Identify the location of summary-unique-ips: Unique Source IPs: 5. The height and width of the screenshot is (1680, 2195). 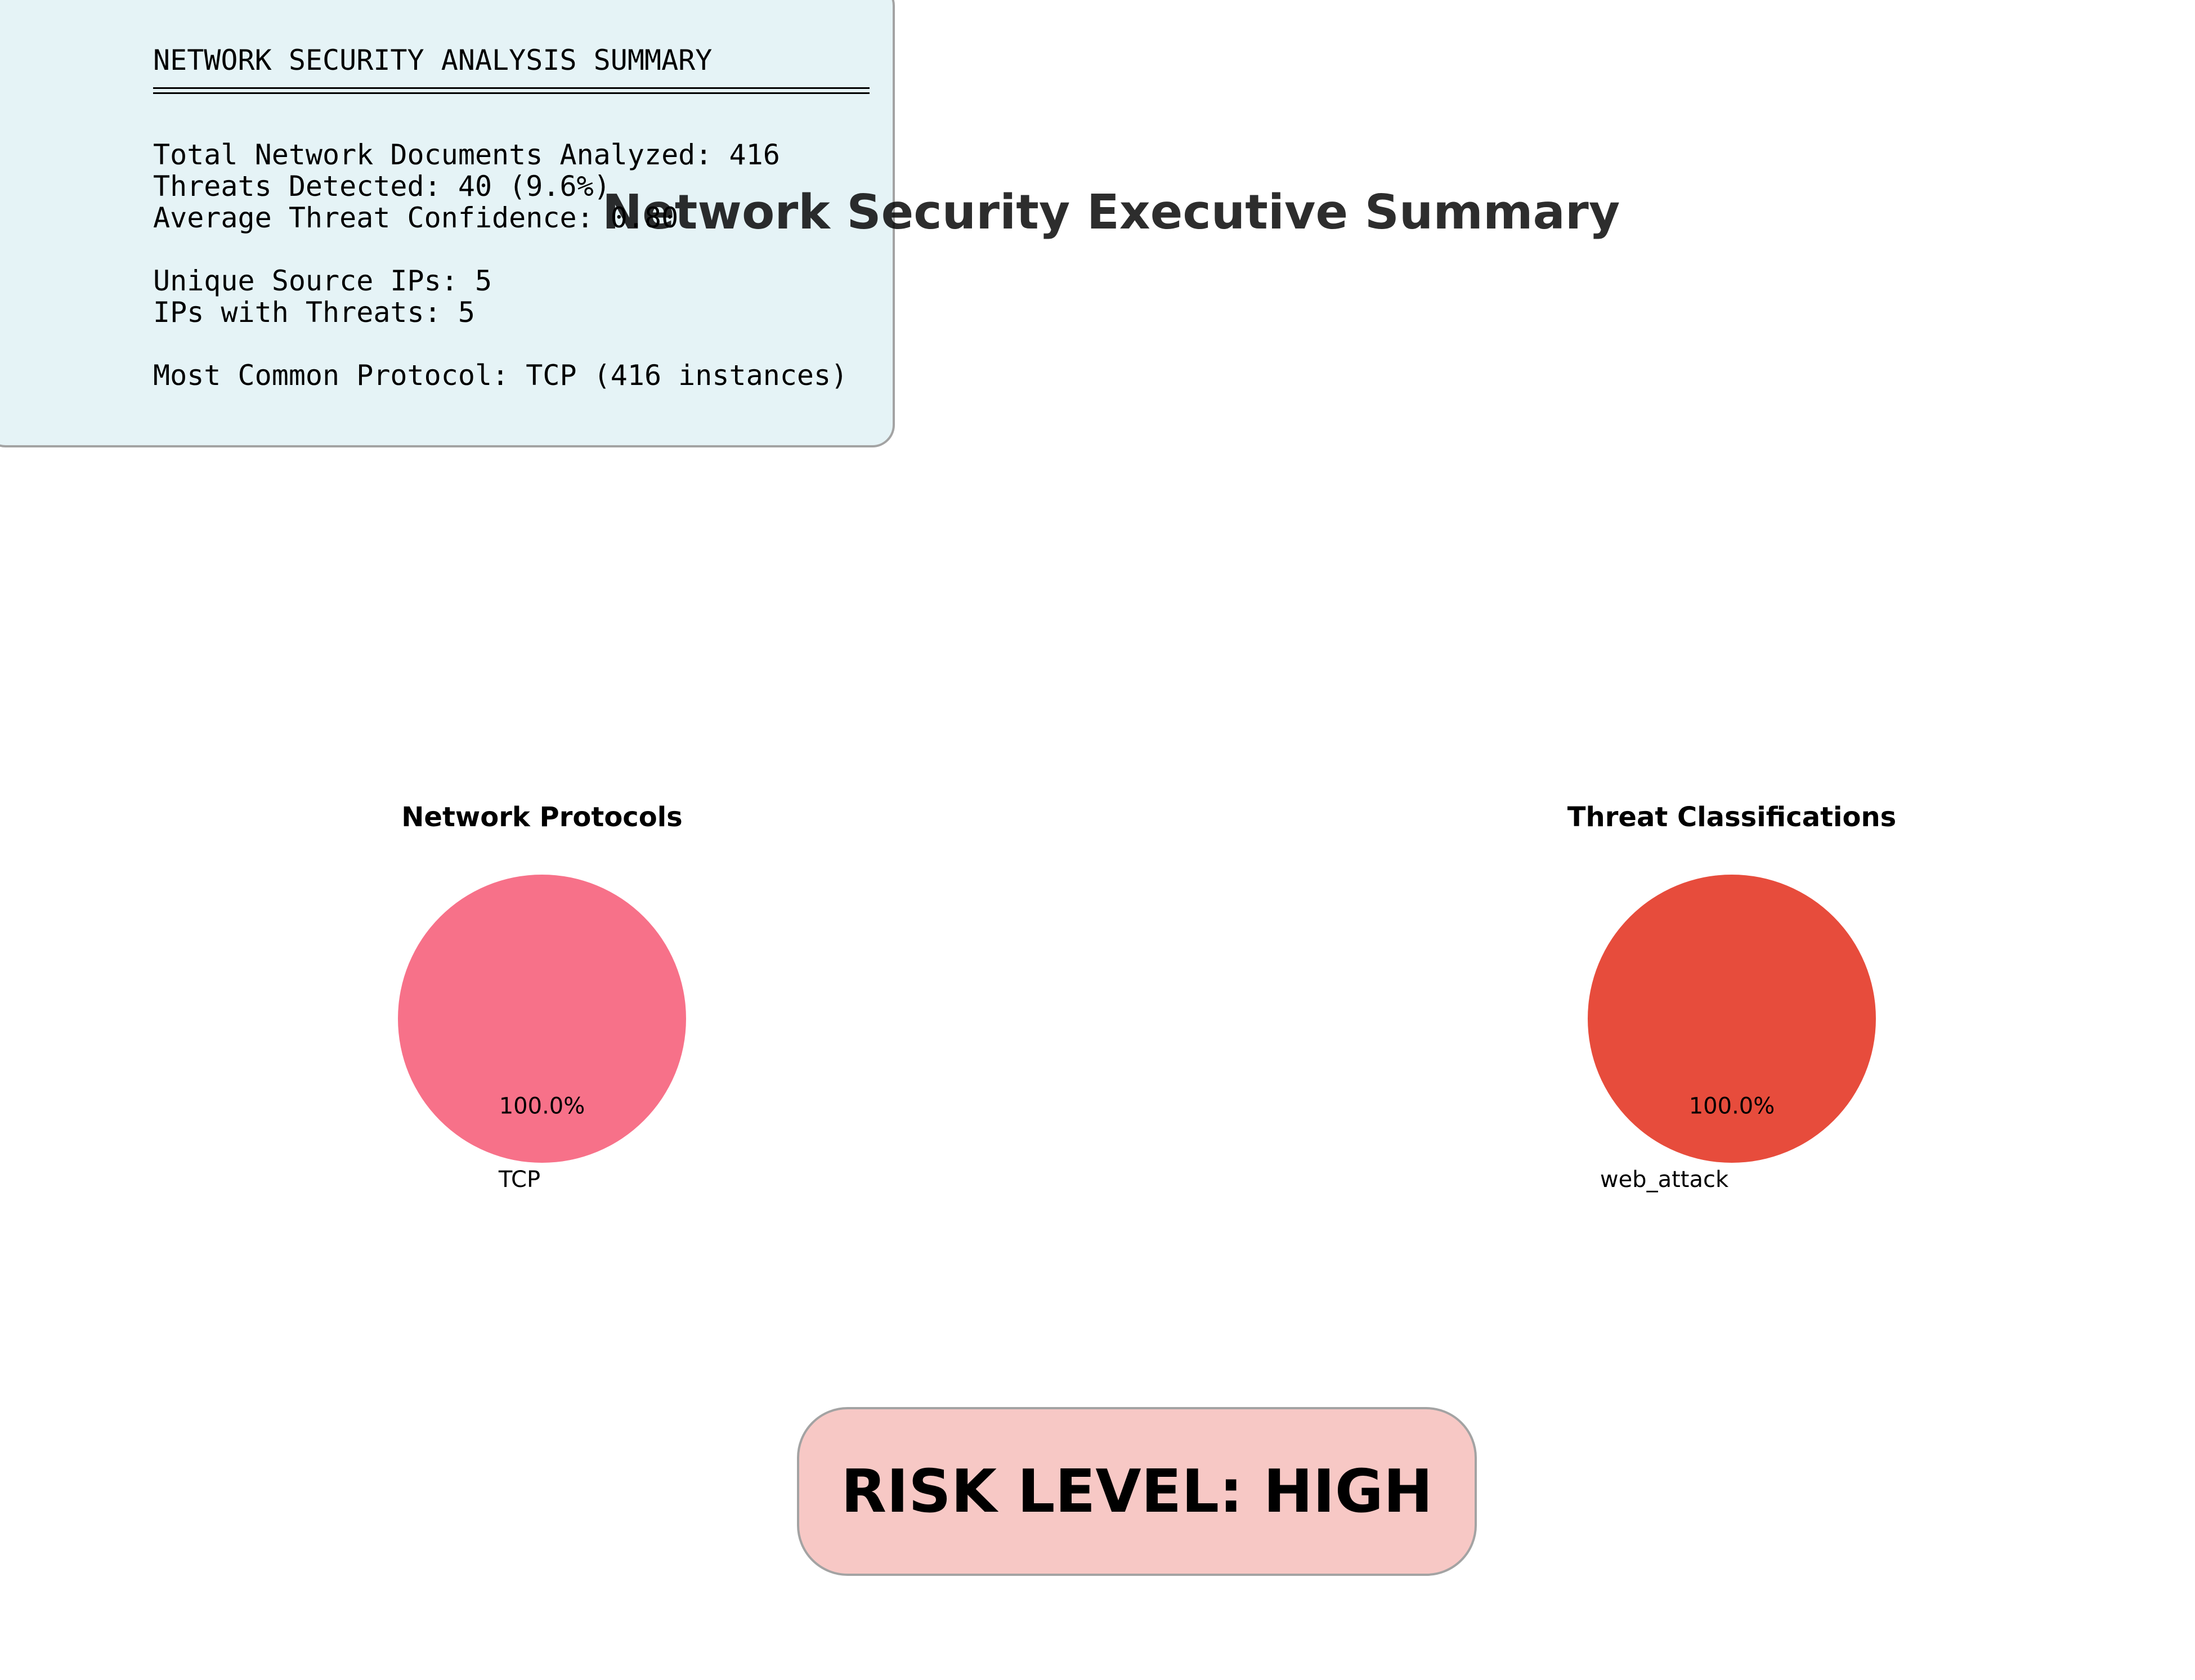
(322, 281).